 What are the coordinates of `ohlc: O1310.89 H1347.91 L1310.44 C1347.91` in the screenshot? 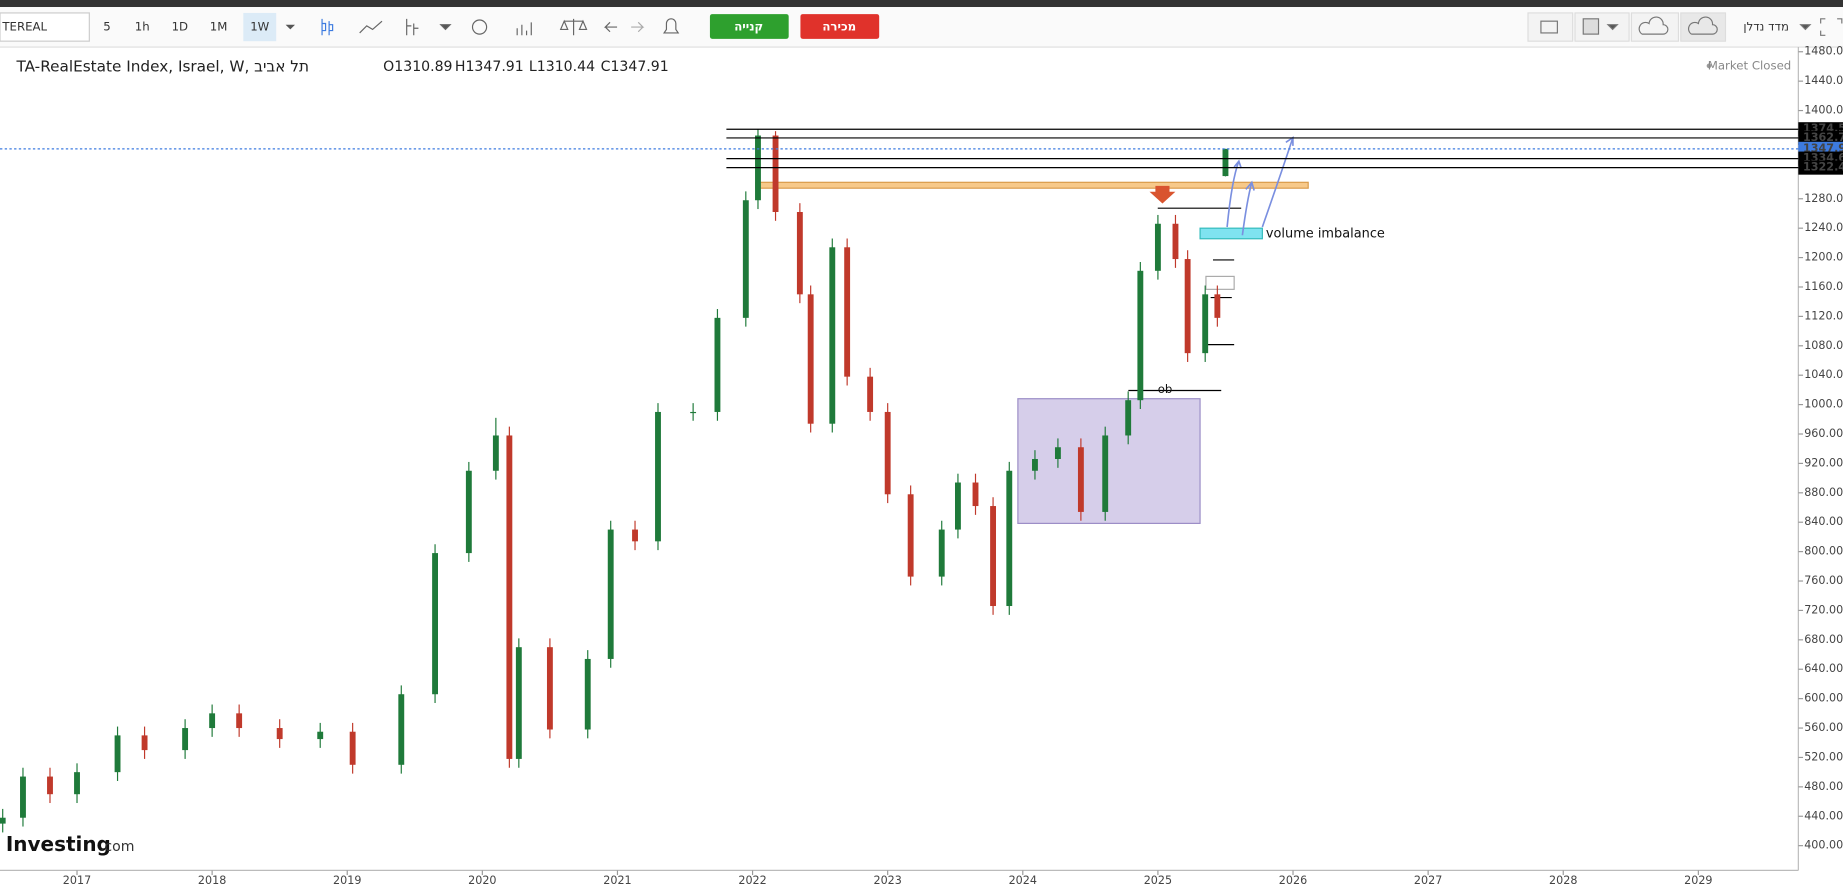 It's located at (526, 67).